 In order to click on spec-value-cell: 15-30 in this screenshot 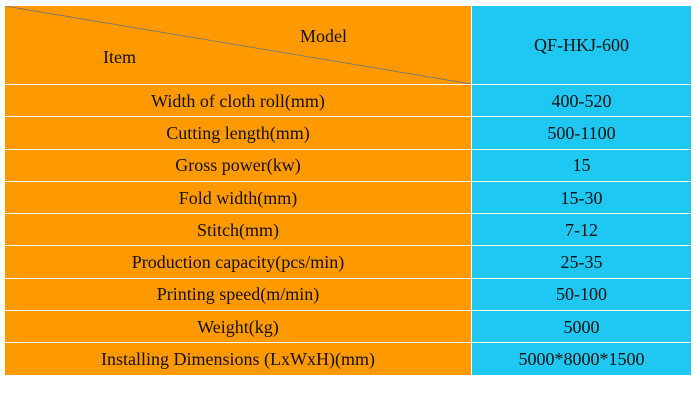, I will do `click(581, 197)`.